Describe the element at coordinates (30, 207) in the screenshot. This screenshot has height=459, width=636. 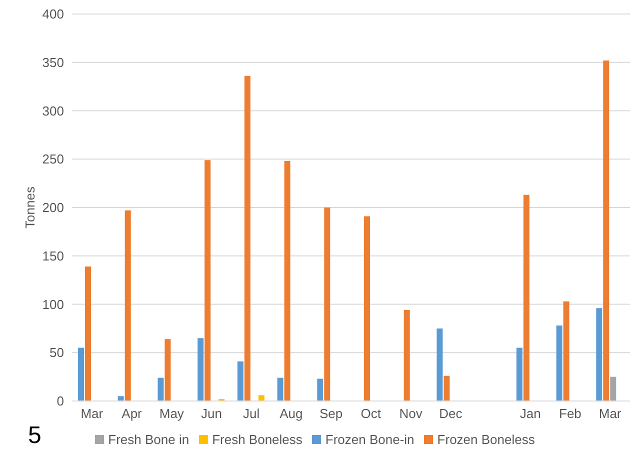
I see `y-axis-title: Tonnes` at that location.